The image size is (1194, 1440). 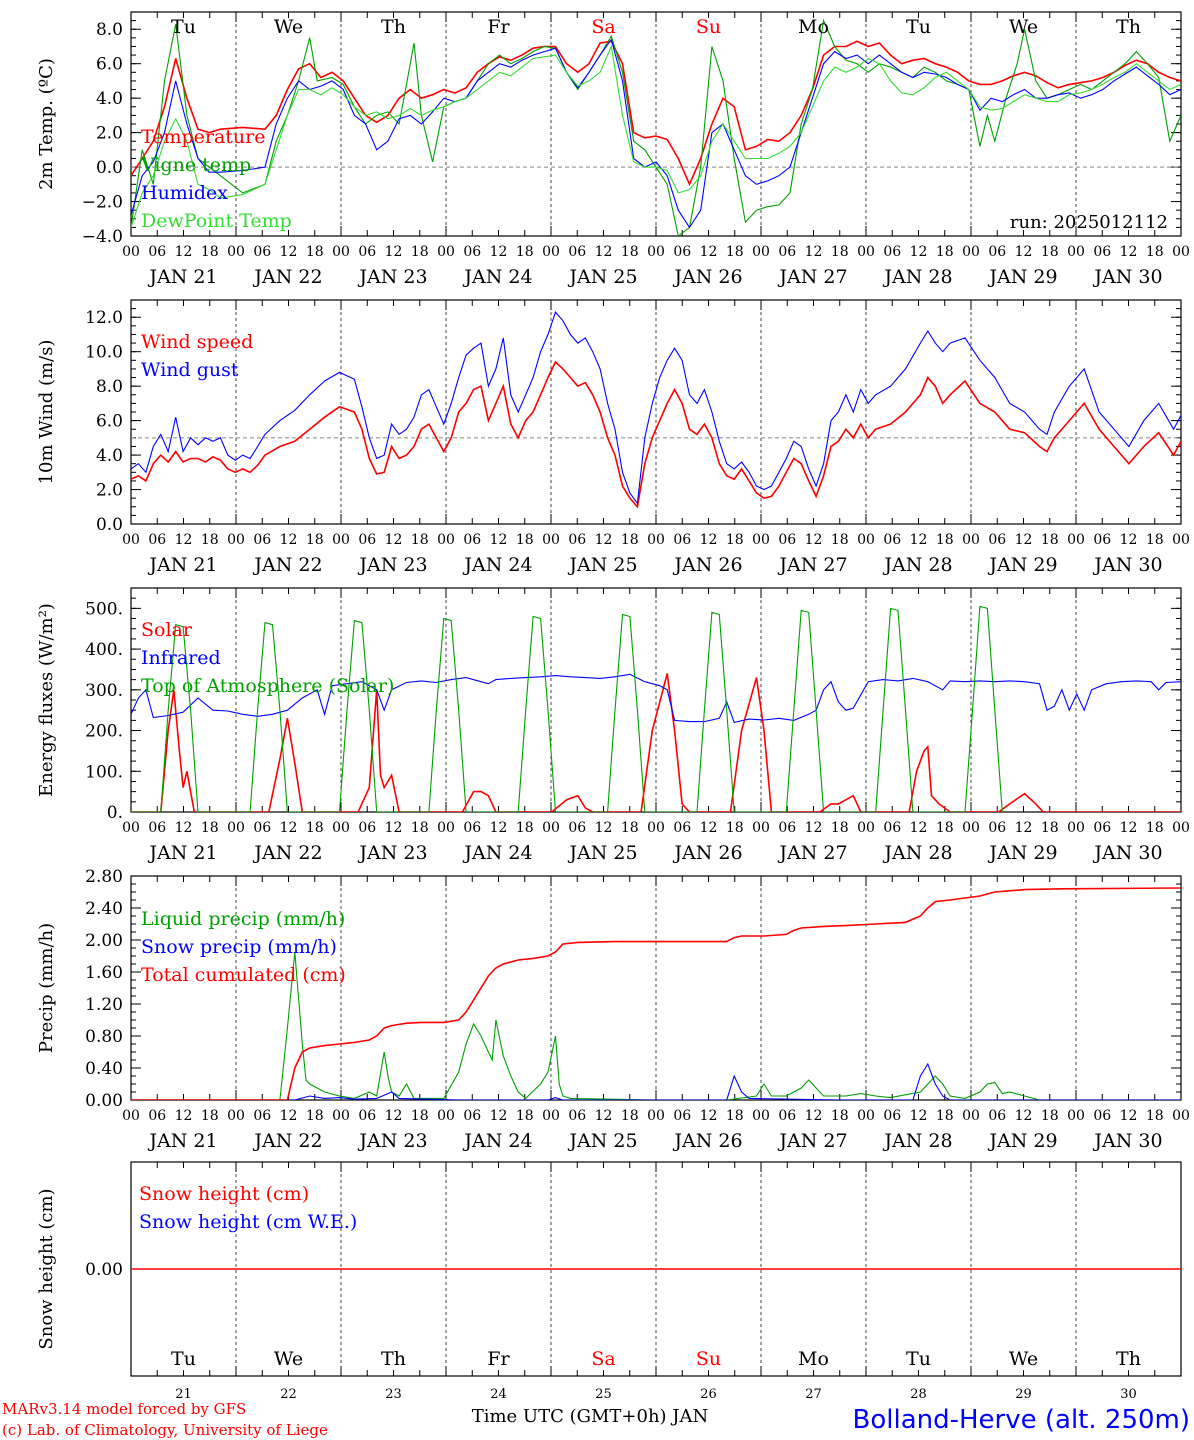 I want to click on y-tick-label: 12.0, so click(x=104, y=318).